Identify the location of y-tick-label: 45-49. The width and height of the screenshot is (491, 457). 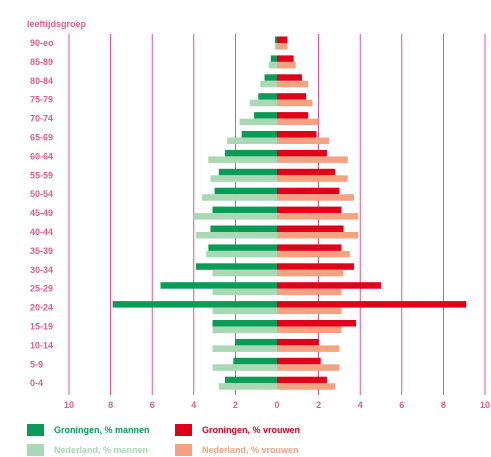
(41, 213).